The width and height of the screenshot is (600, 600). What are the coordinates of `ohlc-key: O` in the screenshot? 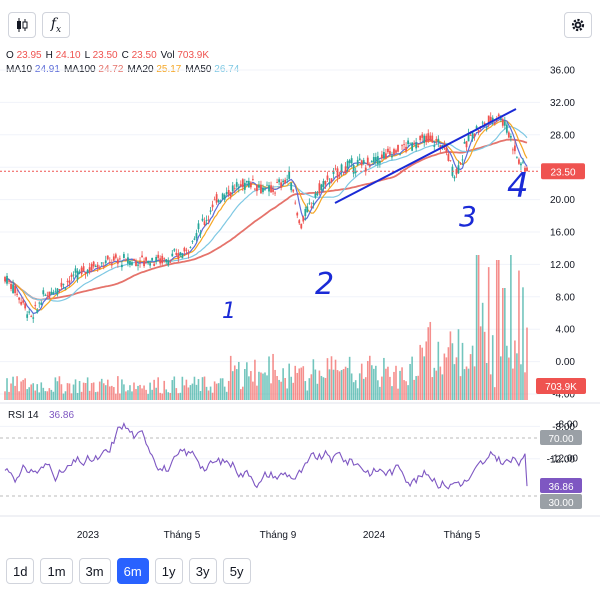 It's located at (11, 55).